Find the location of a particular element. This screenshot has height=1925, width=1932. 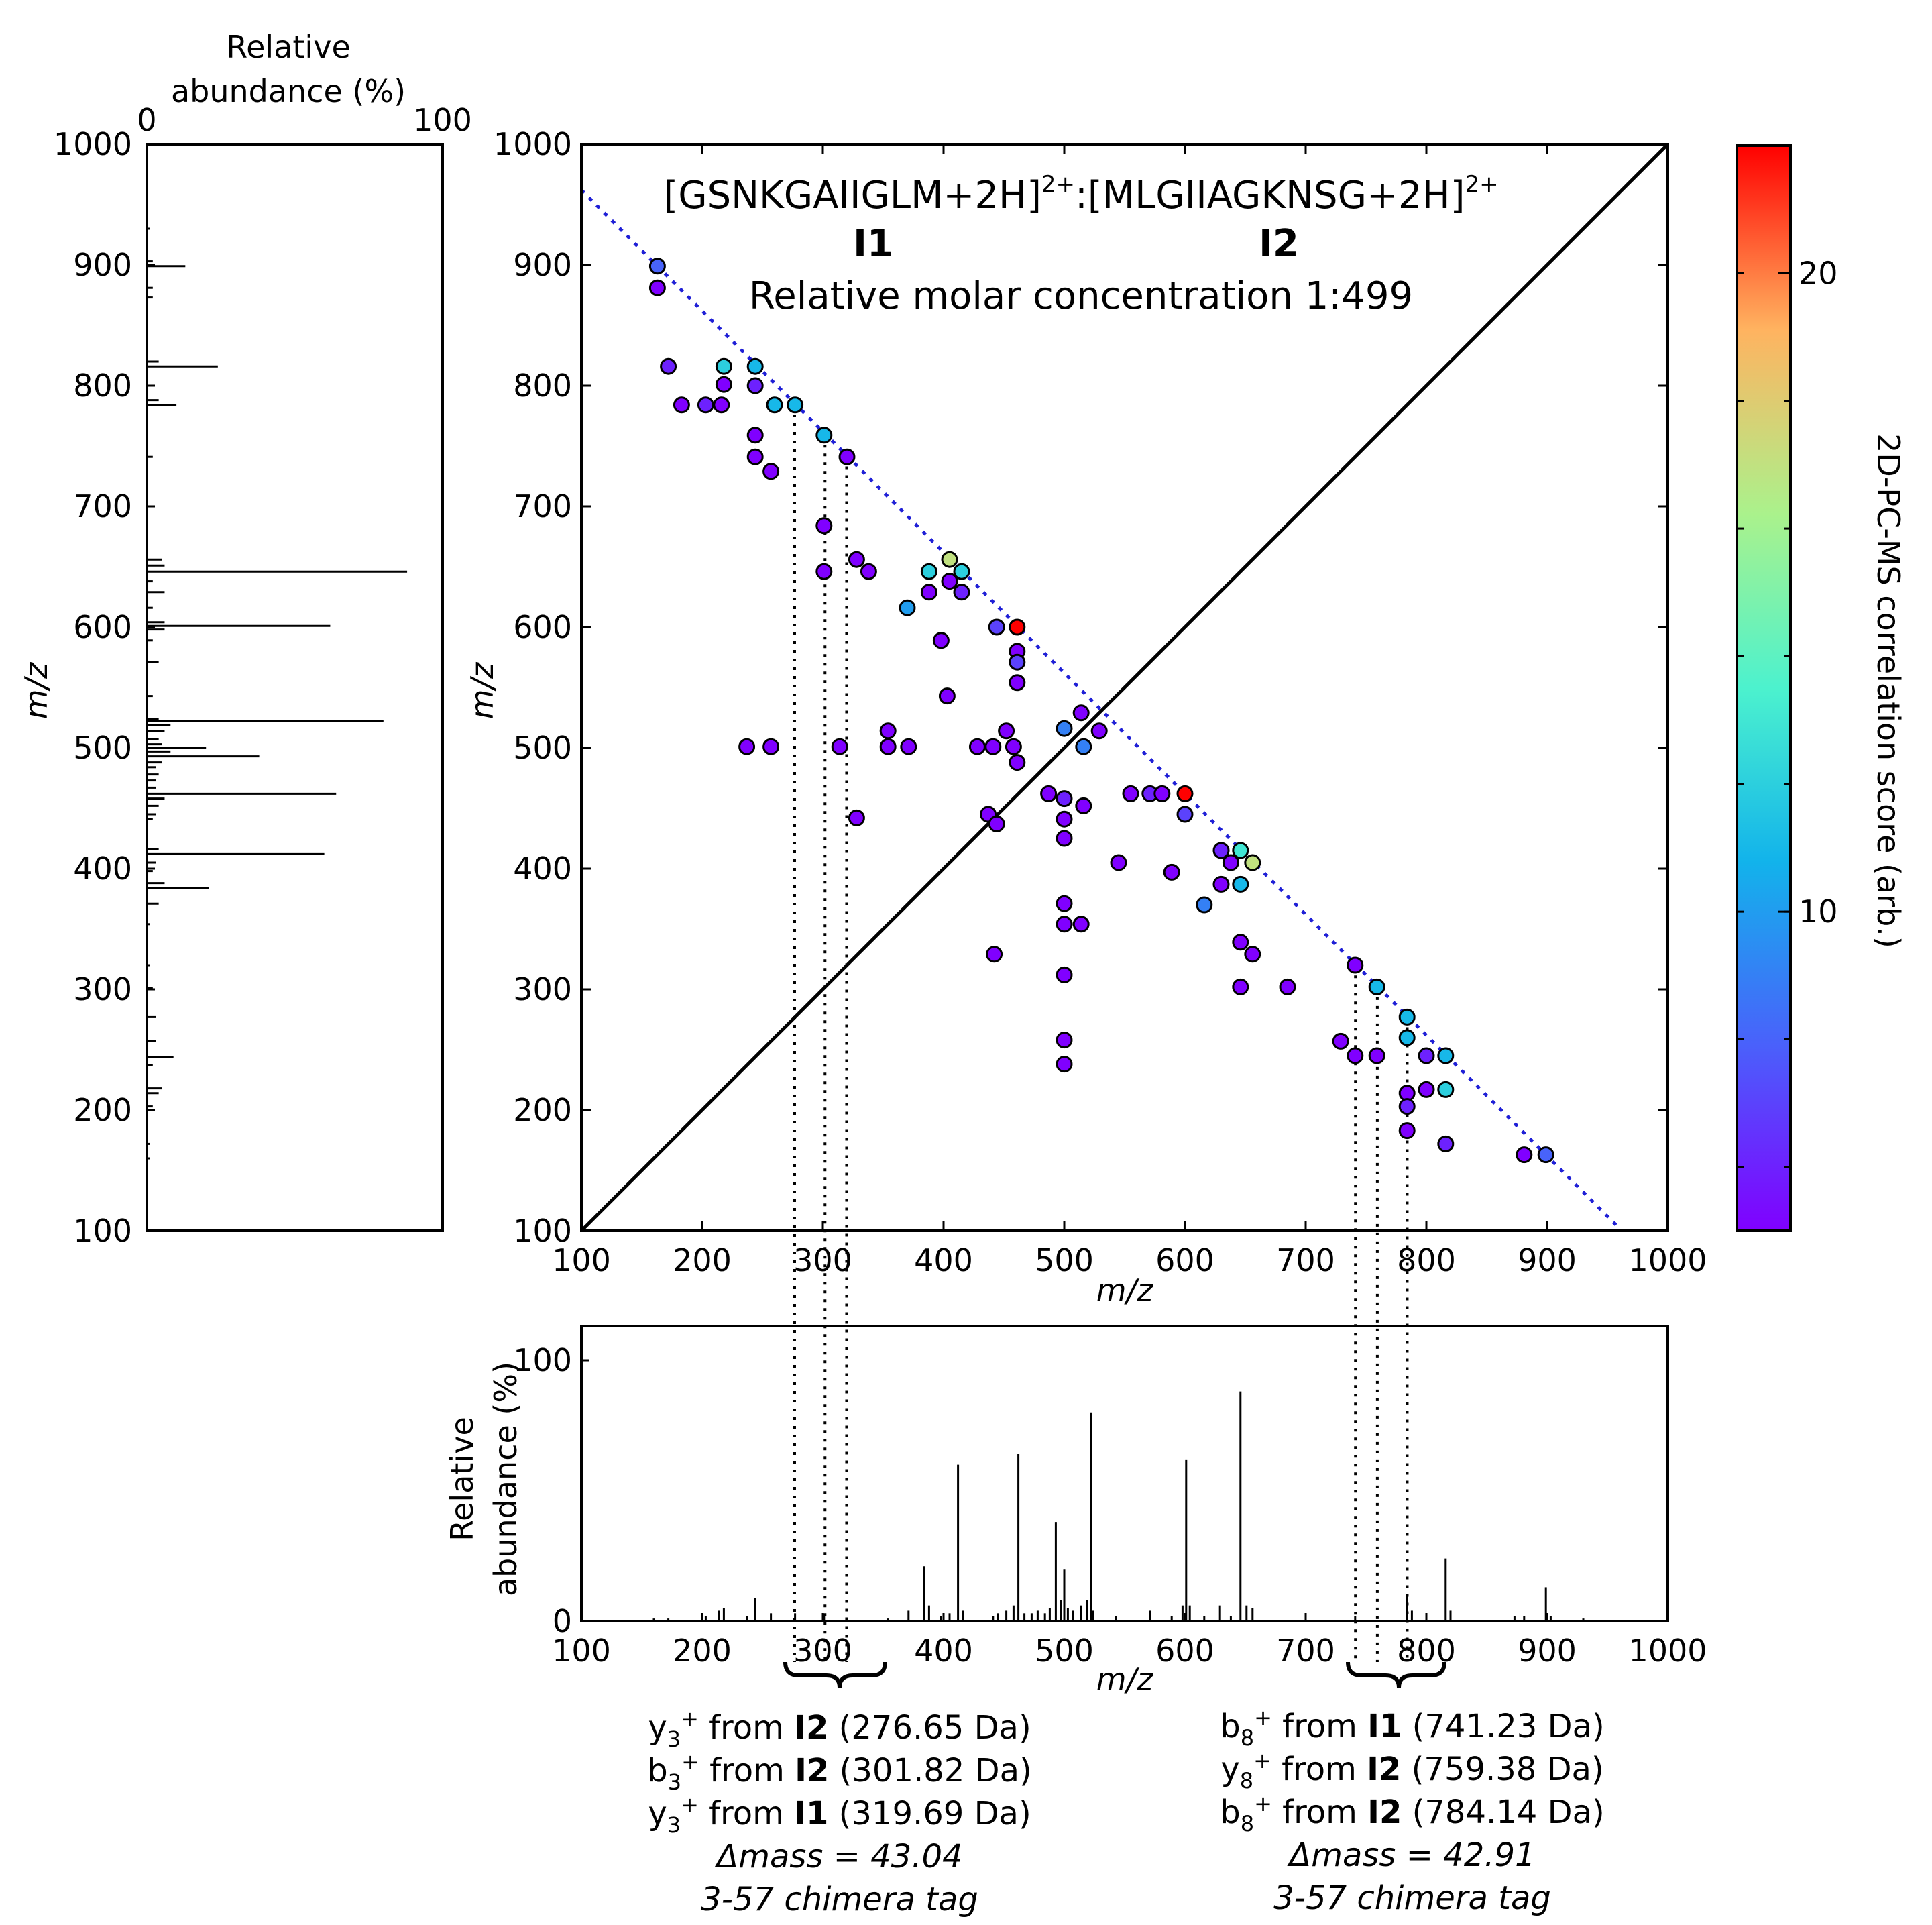

main-ytick-label: 700 is located at coordinates (542, 506).